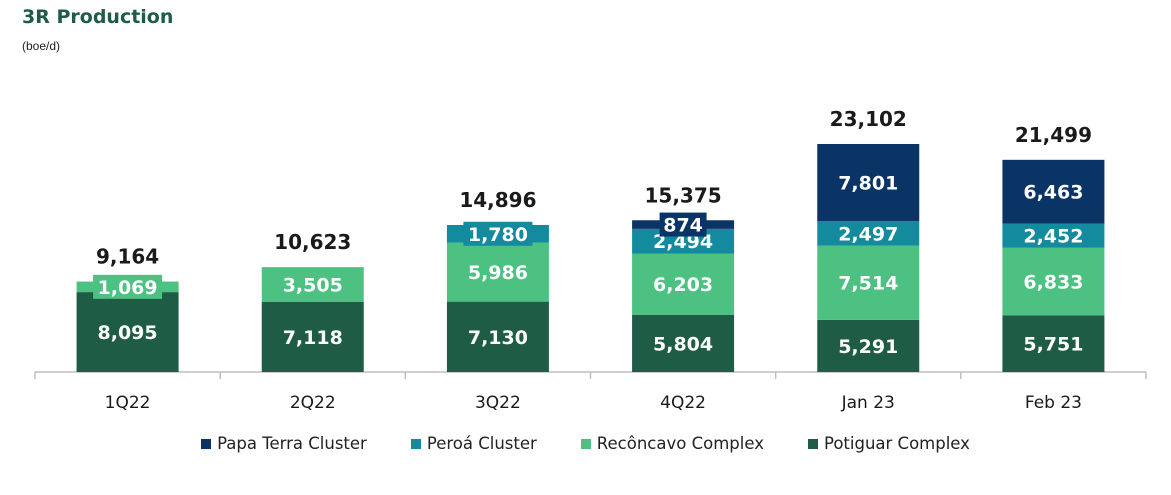 Image resolution: width=1171 pixels, height=495 pixels. What do you see at coordinates (1053, 403) in the screenshot?
I see `x-tick-label: Feb 23` at bounding box center [1053, 403].